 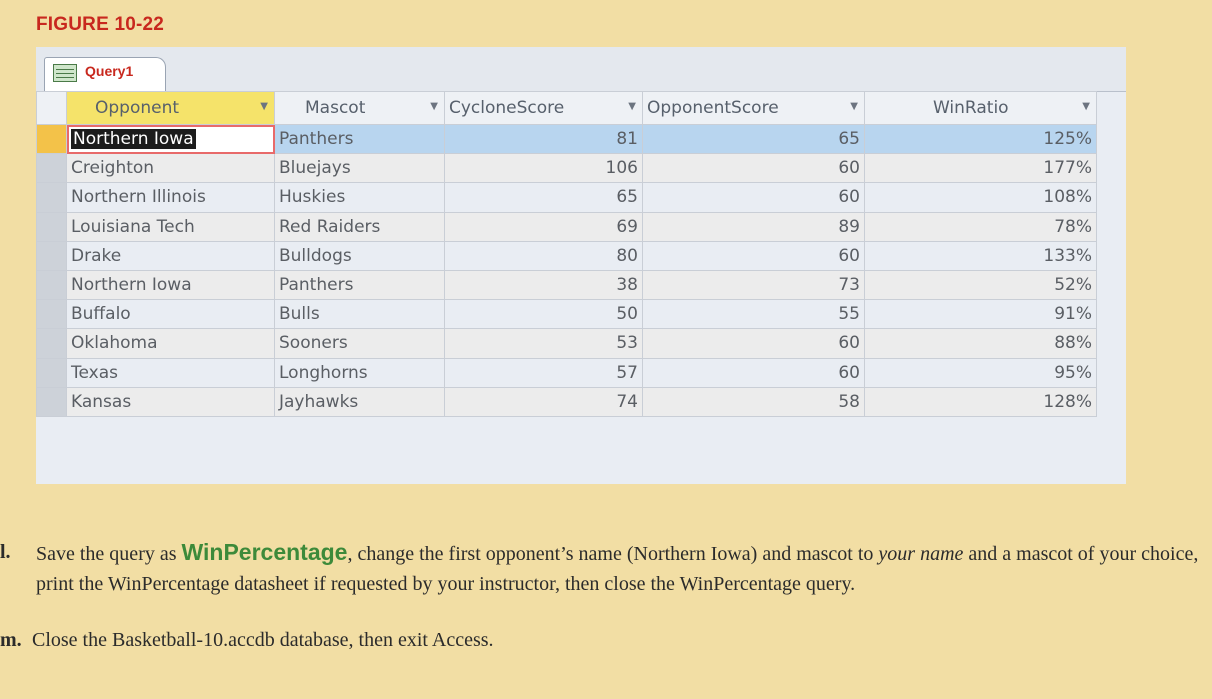 I want to click on cell-mascot: Bulldogs, so click(x=359, y=255).